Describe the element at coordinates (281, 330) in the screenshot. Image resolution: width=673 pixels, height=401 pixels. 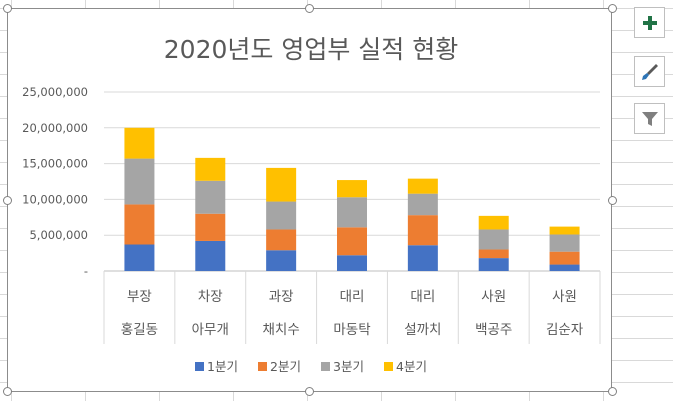
I see `category-name-label: 채치수` at that location.